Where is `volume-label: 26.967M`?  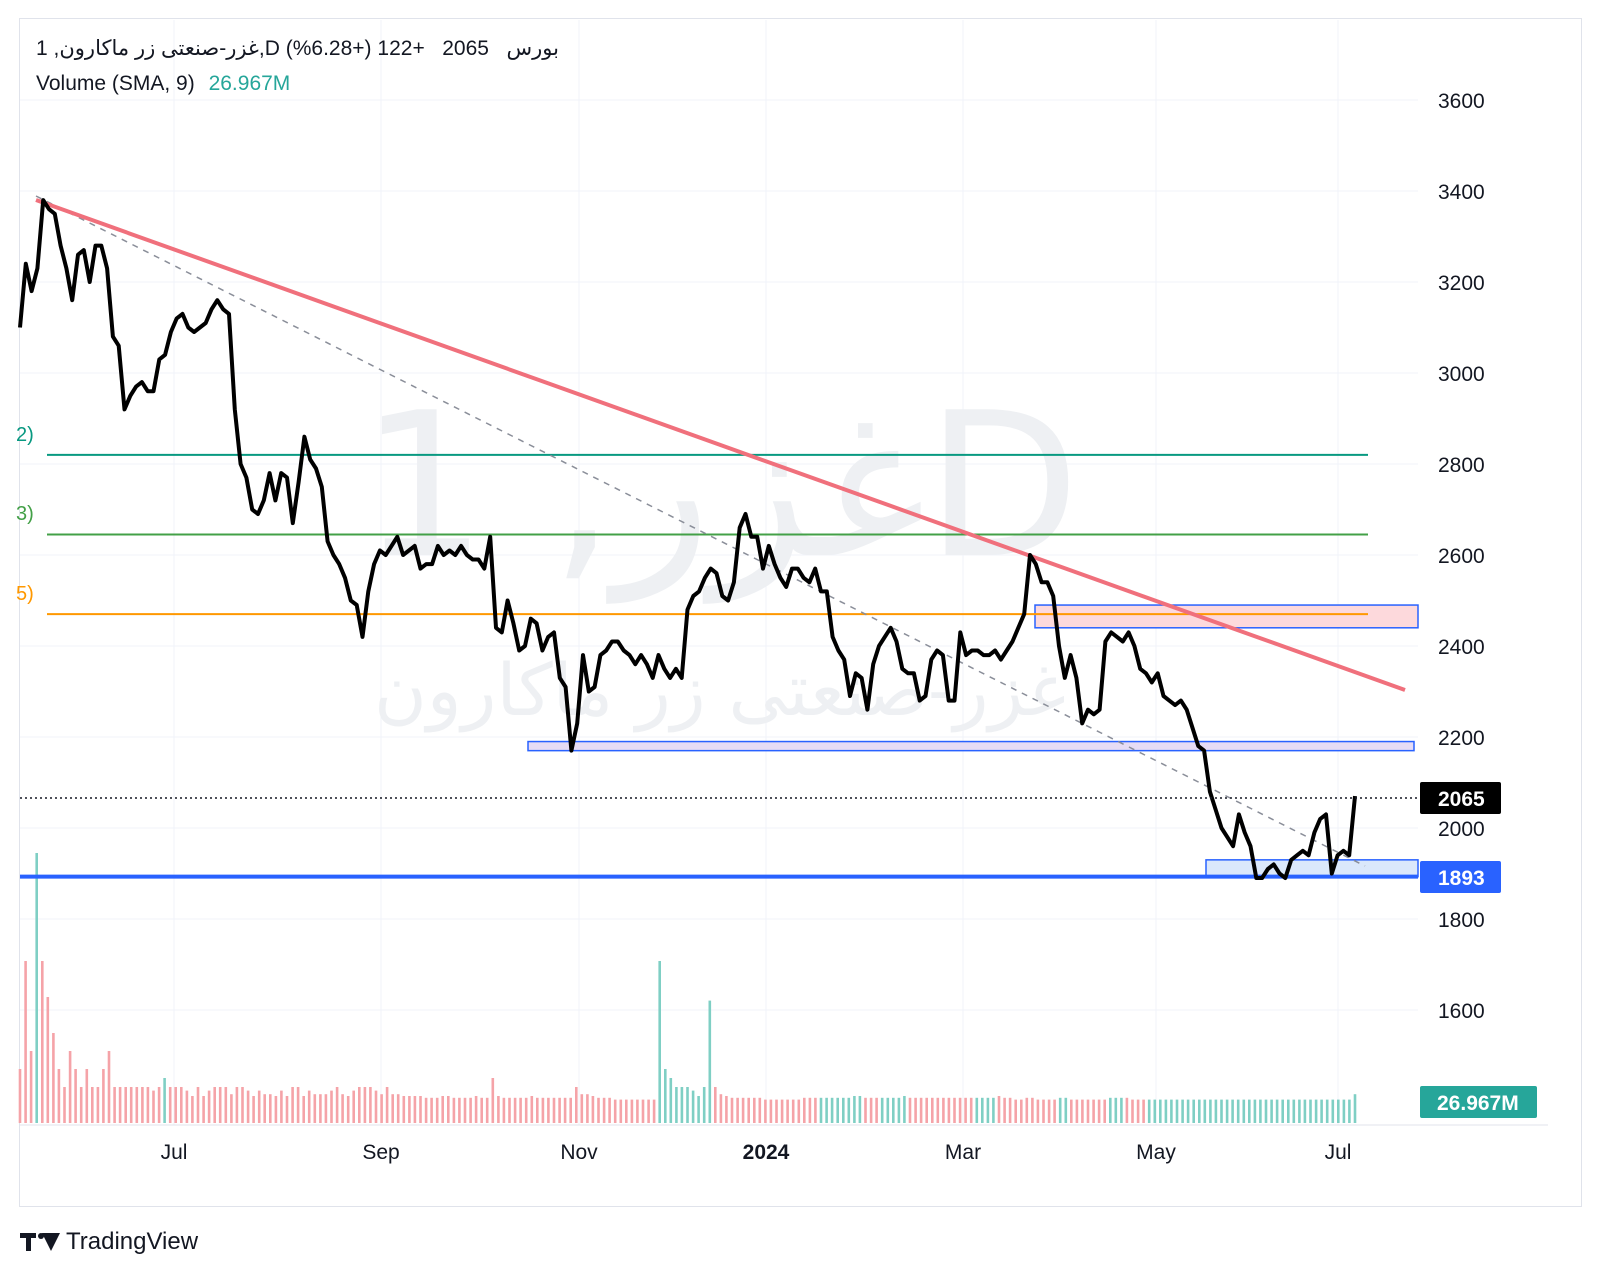
volume-label: 26.967M is located at coordinates (1478, 1103).